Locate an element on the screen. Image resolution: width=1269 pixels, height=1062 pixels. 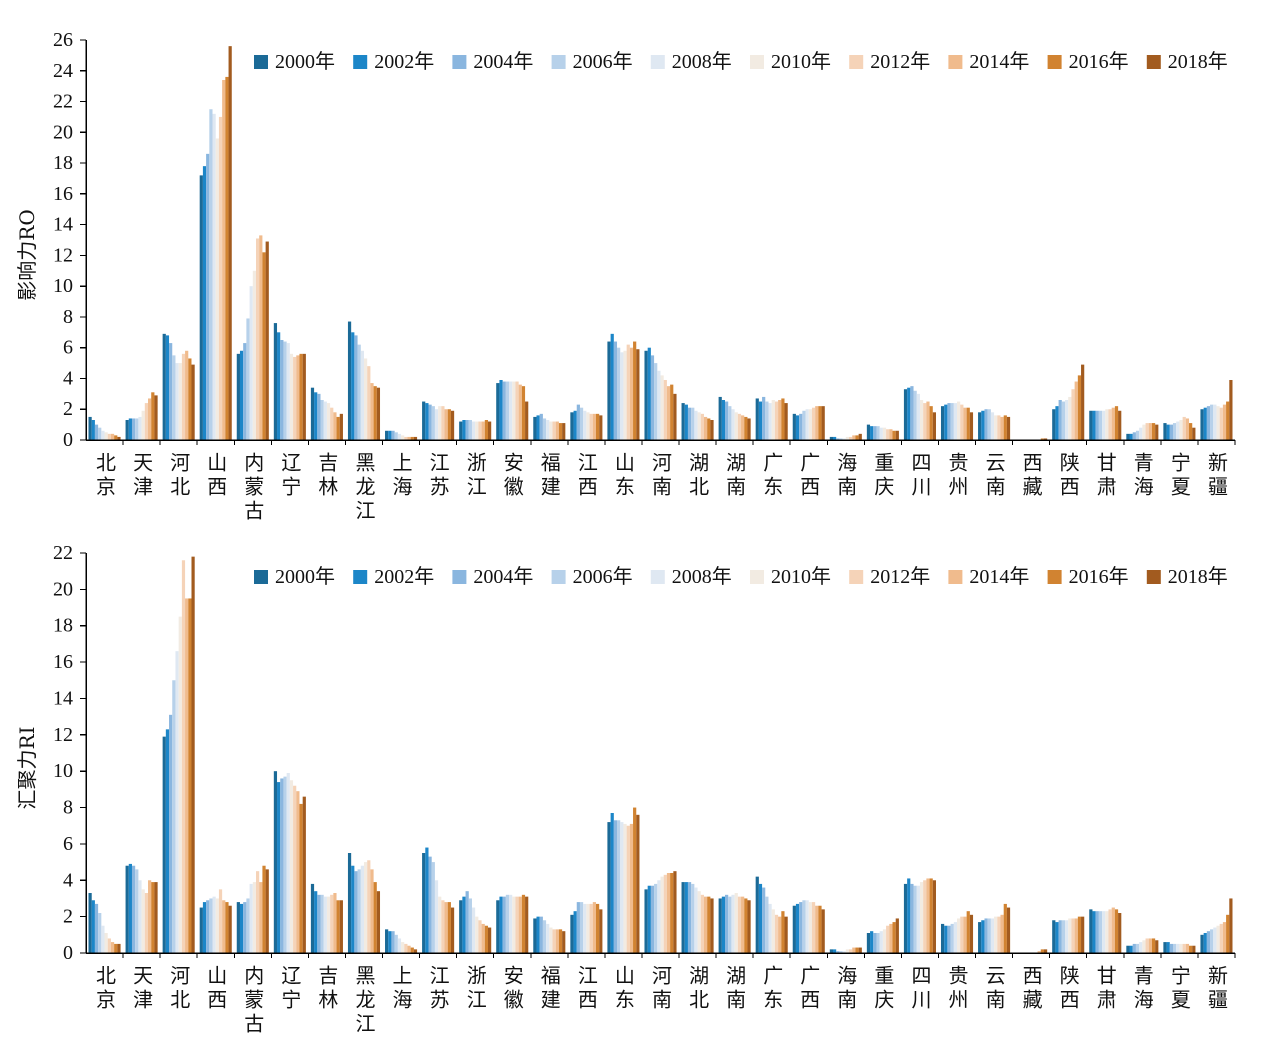
bar-ro-cat29-2008 is located at coordinates (1178, 430).